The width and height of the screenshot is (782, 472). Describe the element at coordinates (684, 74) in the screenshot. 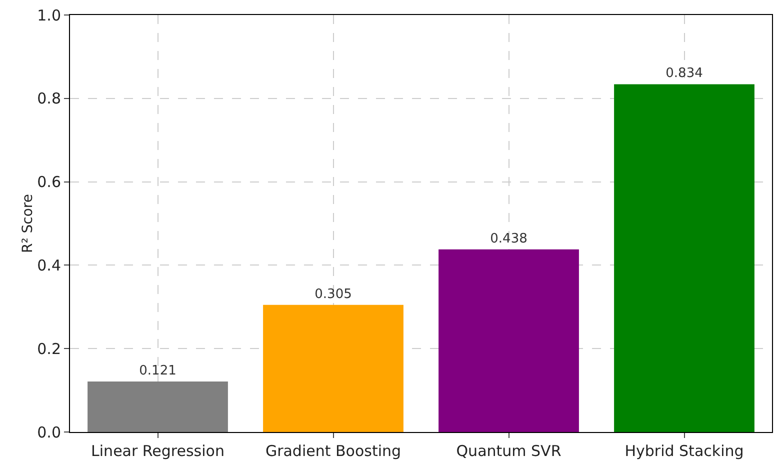

I see `data-label: 0.834` at that location.